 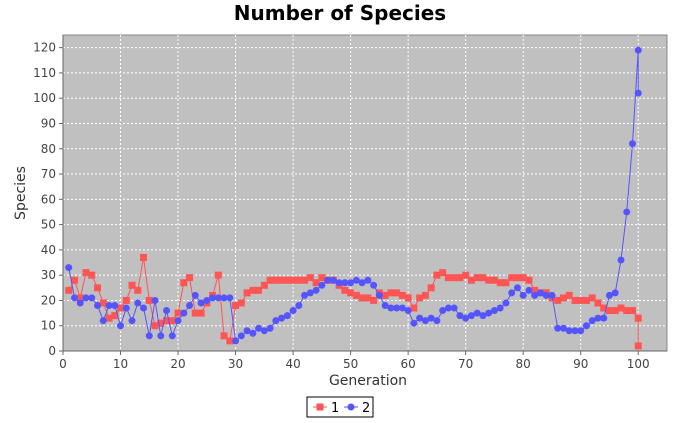 I want to click on x-tick-label: 60, so click(x=408, y=364).